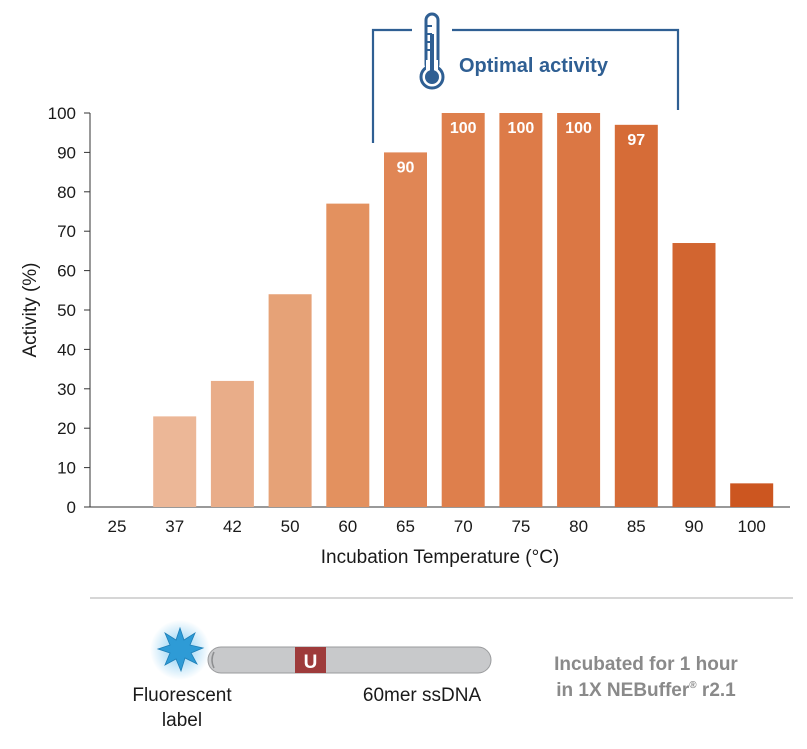  Describe the element at coordinates (182, 720) in the screenshot. I see `fluorescent-label-line2: label` at that location.